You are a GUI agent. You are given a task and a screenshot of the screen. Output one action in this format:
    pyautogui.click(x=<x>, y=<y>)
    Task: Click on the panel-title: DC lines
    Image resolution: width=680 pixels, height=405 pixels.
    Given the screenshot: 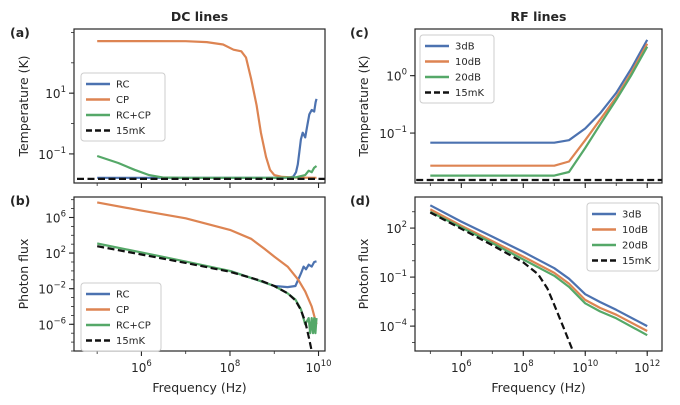 What is the action you would take?
    pyautogui.click(x=199, y=16)
    